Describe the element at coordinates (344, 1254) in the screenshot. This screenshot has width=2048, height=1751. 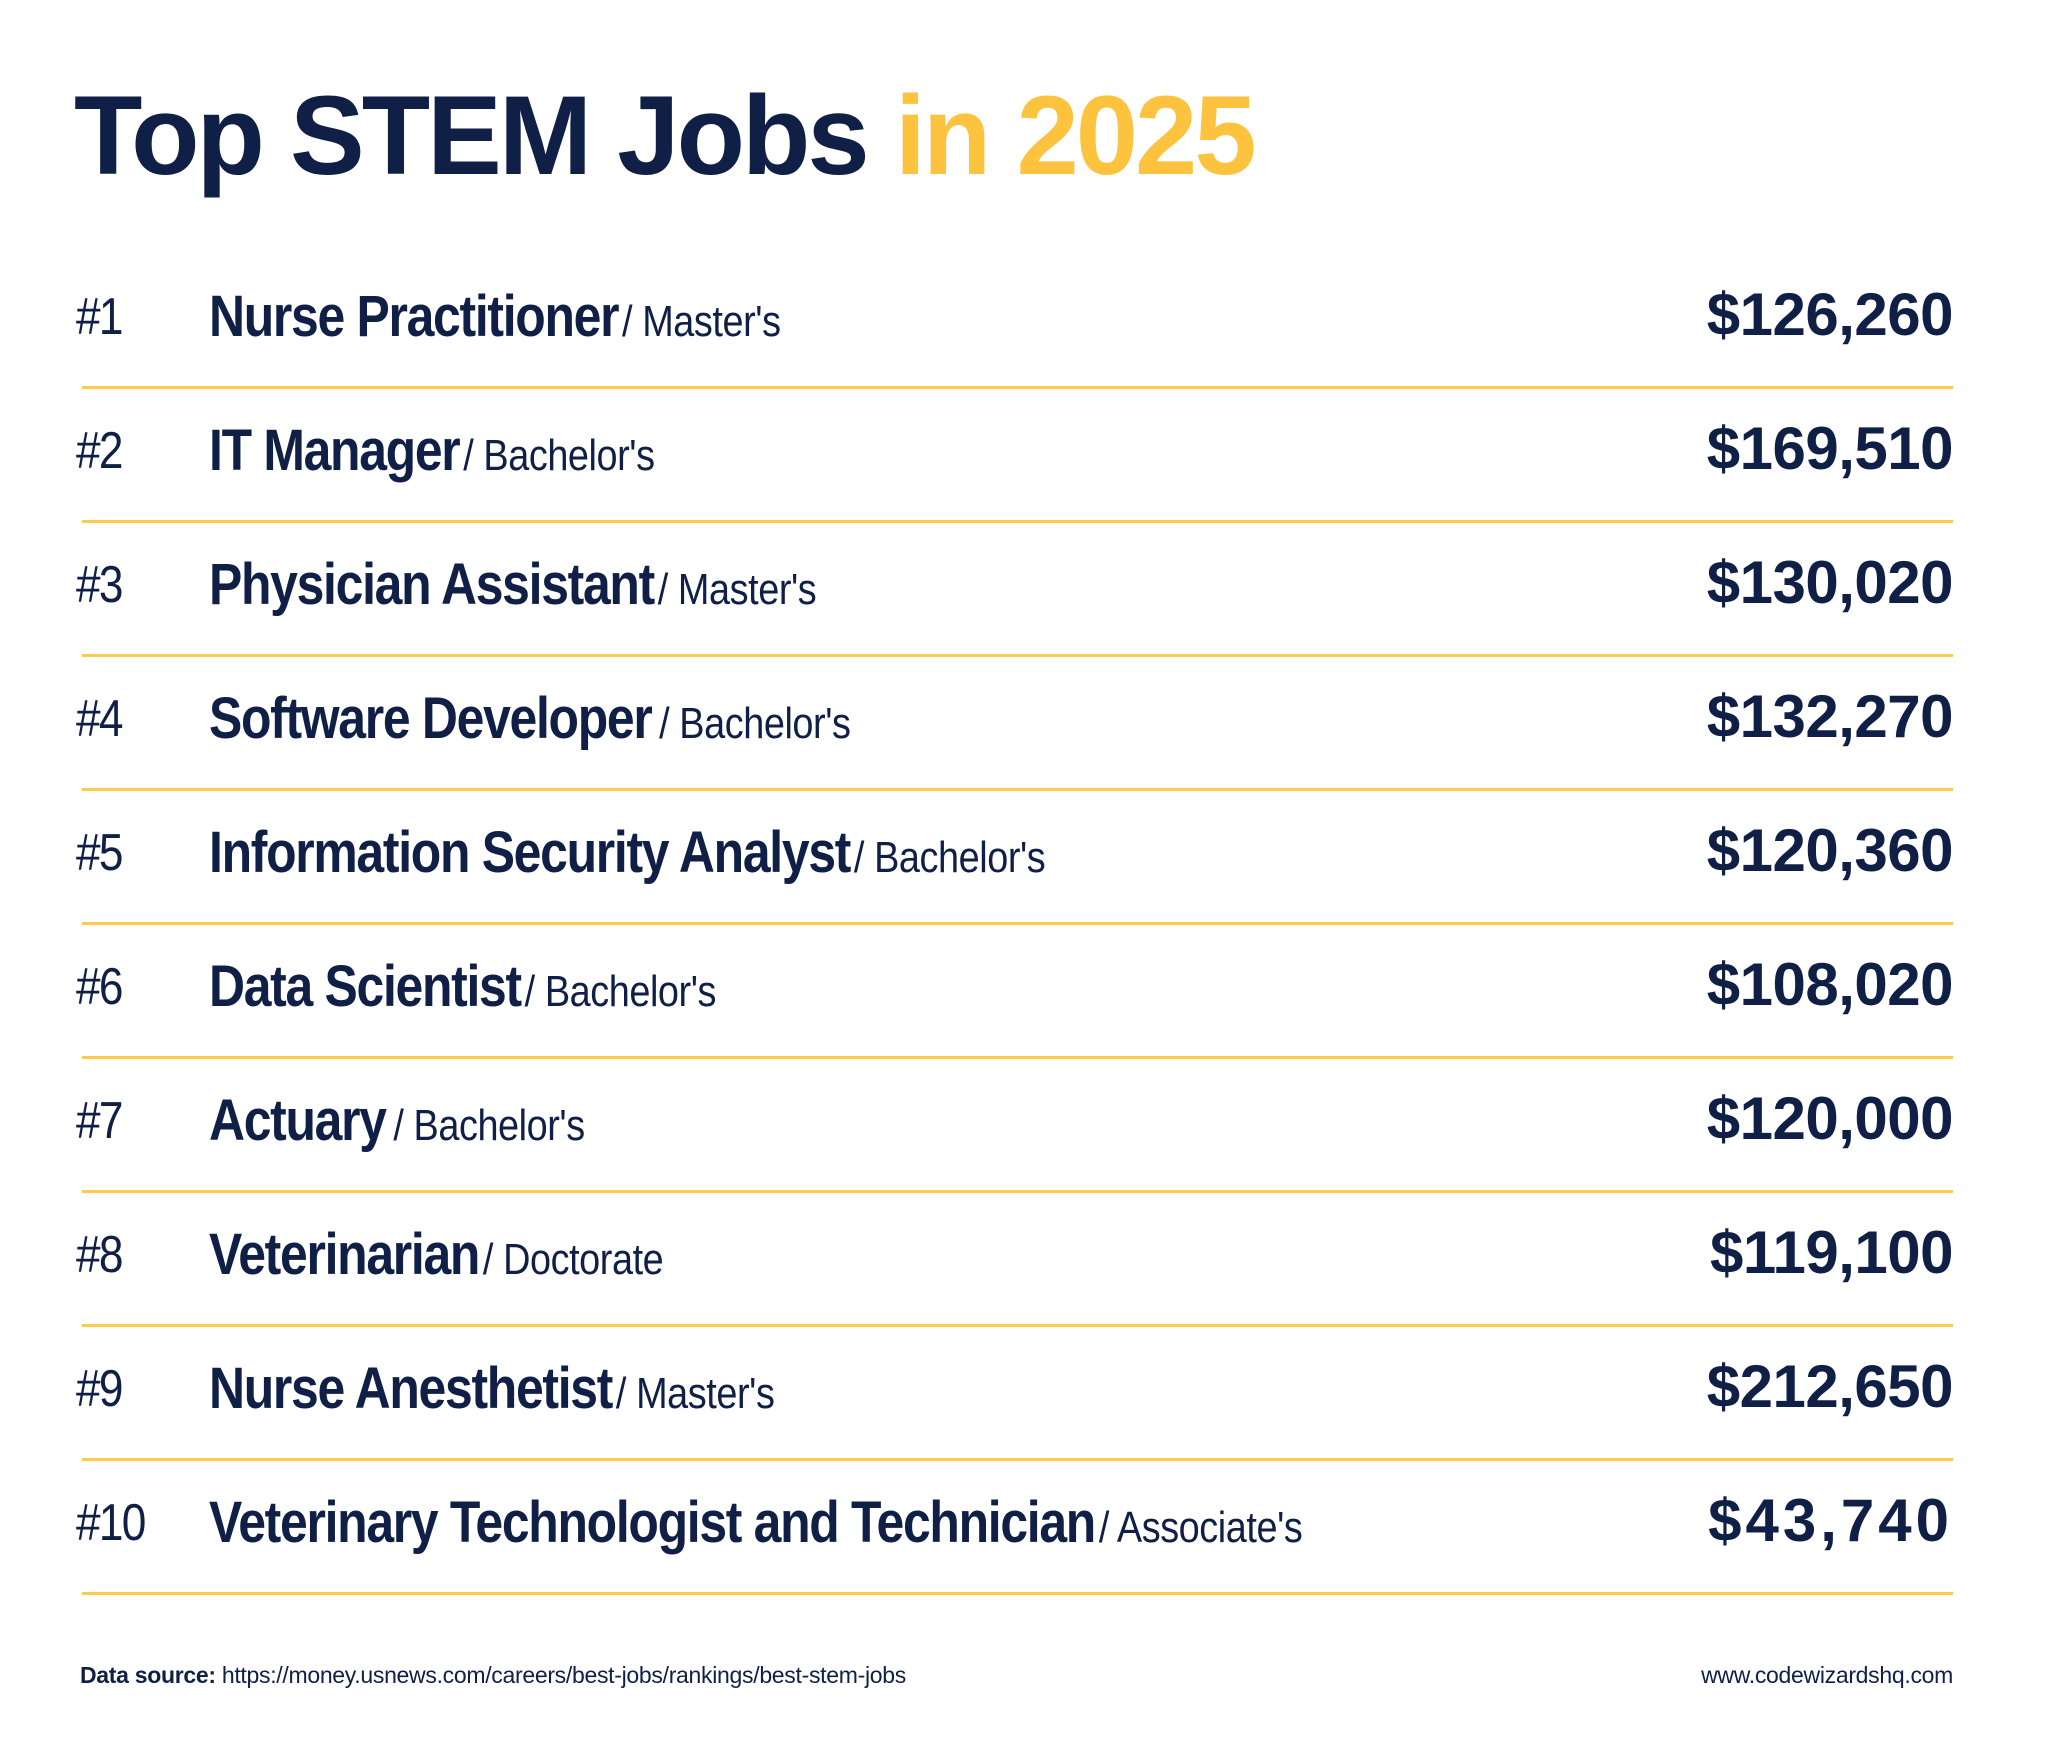
I see `job-title: Veterinarian` at that location.